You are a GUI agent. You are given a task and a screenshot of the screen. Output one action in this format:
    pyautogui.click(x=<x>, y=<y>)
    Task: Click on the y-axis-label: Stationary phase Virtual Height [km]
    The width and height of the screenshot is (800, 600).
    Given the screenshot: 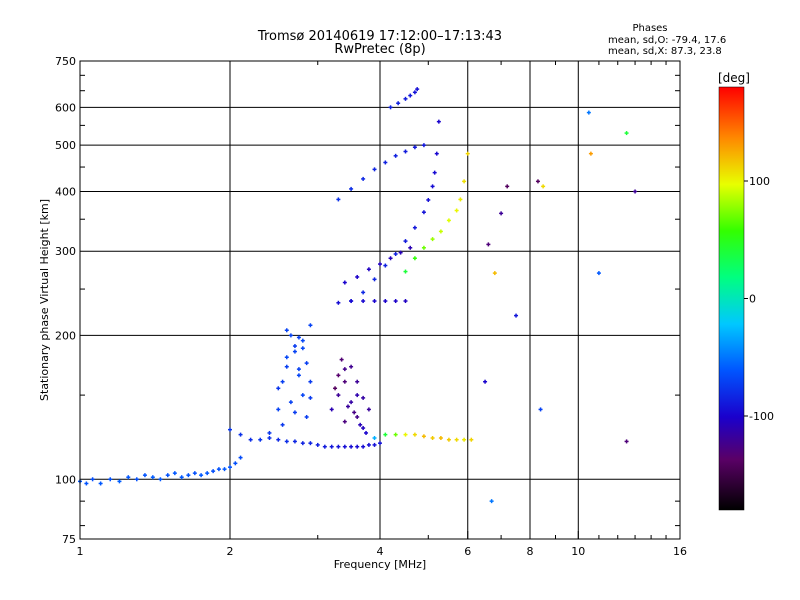 What is the action you would take?
    pyautogui.click(x=44, y=300)
    